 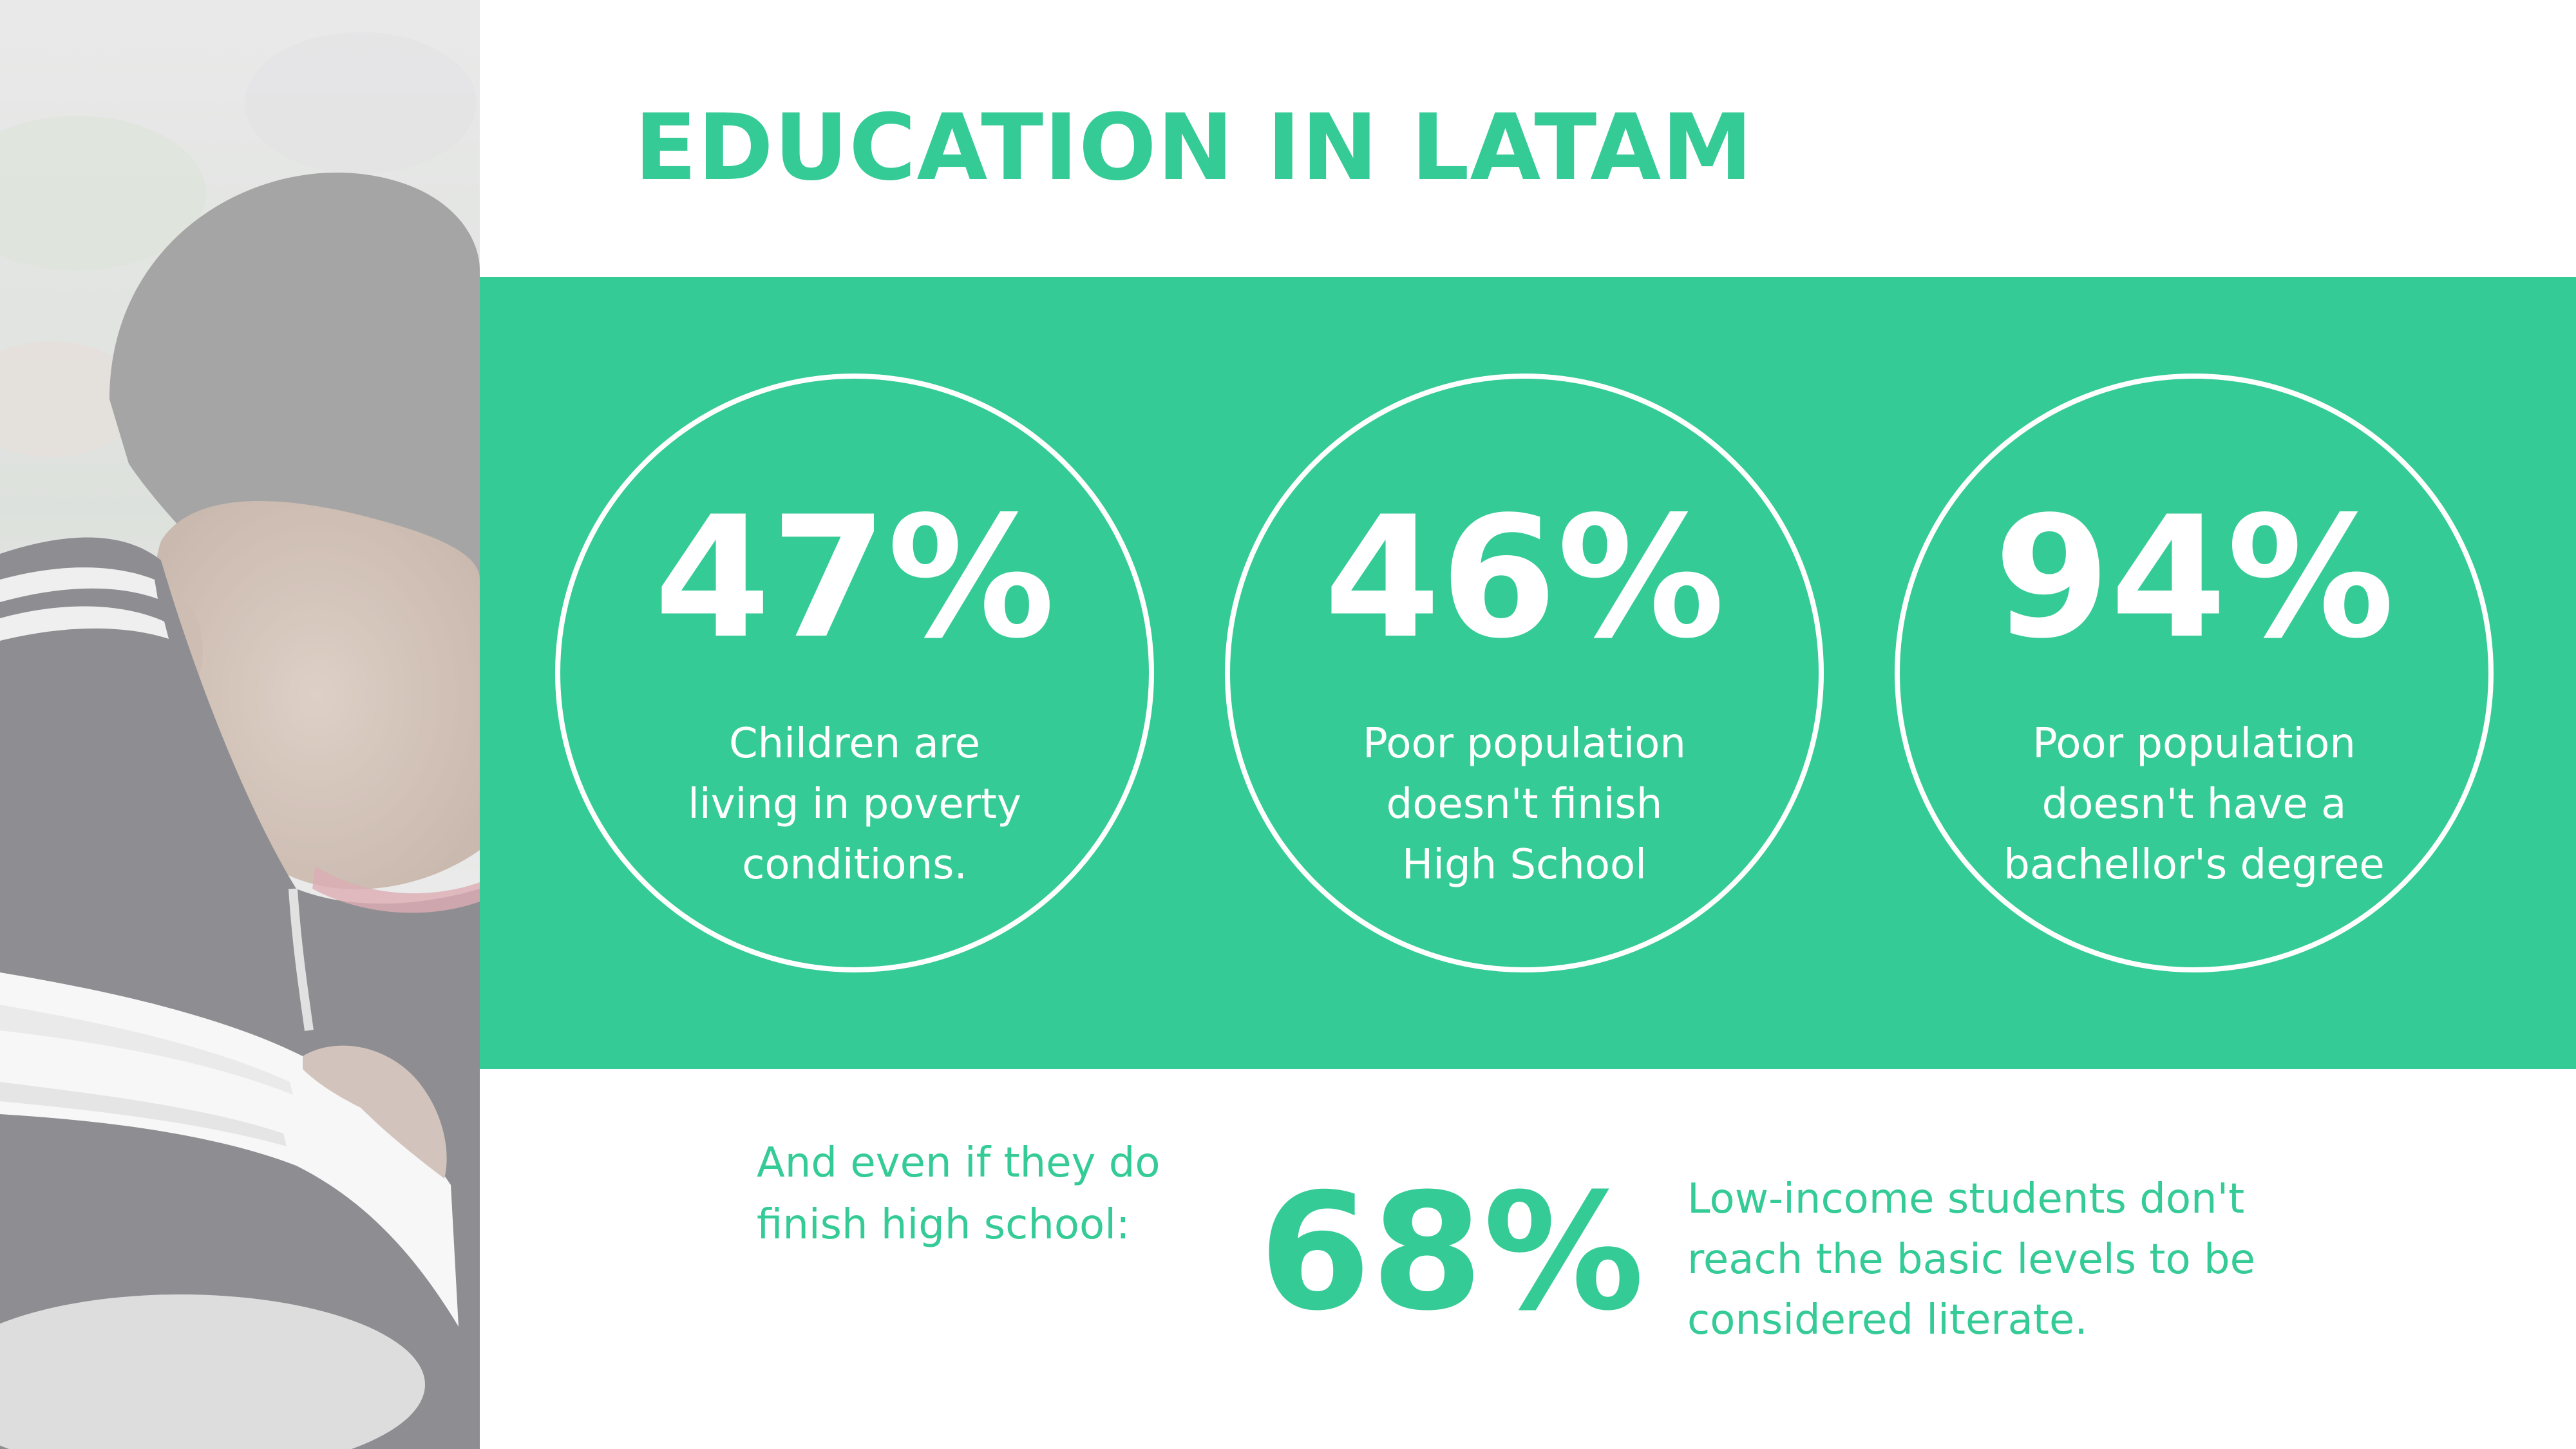 What do you see at coordinates (1194, 148) in the screenshot?
I see `page-title: EDUCATION IN LATAM` at bounding box center [1194, 148].